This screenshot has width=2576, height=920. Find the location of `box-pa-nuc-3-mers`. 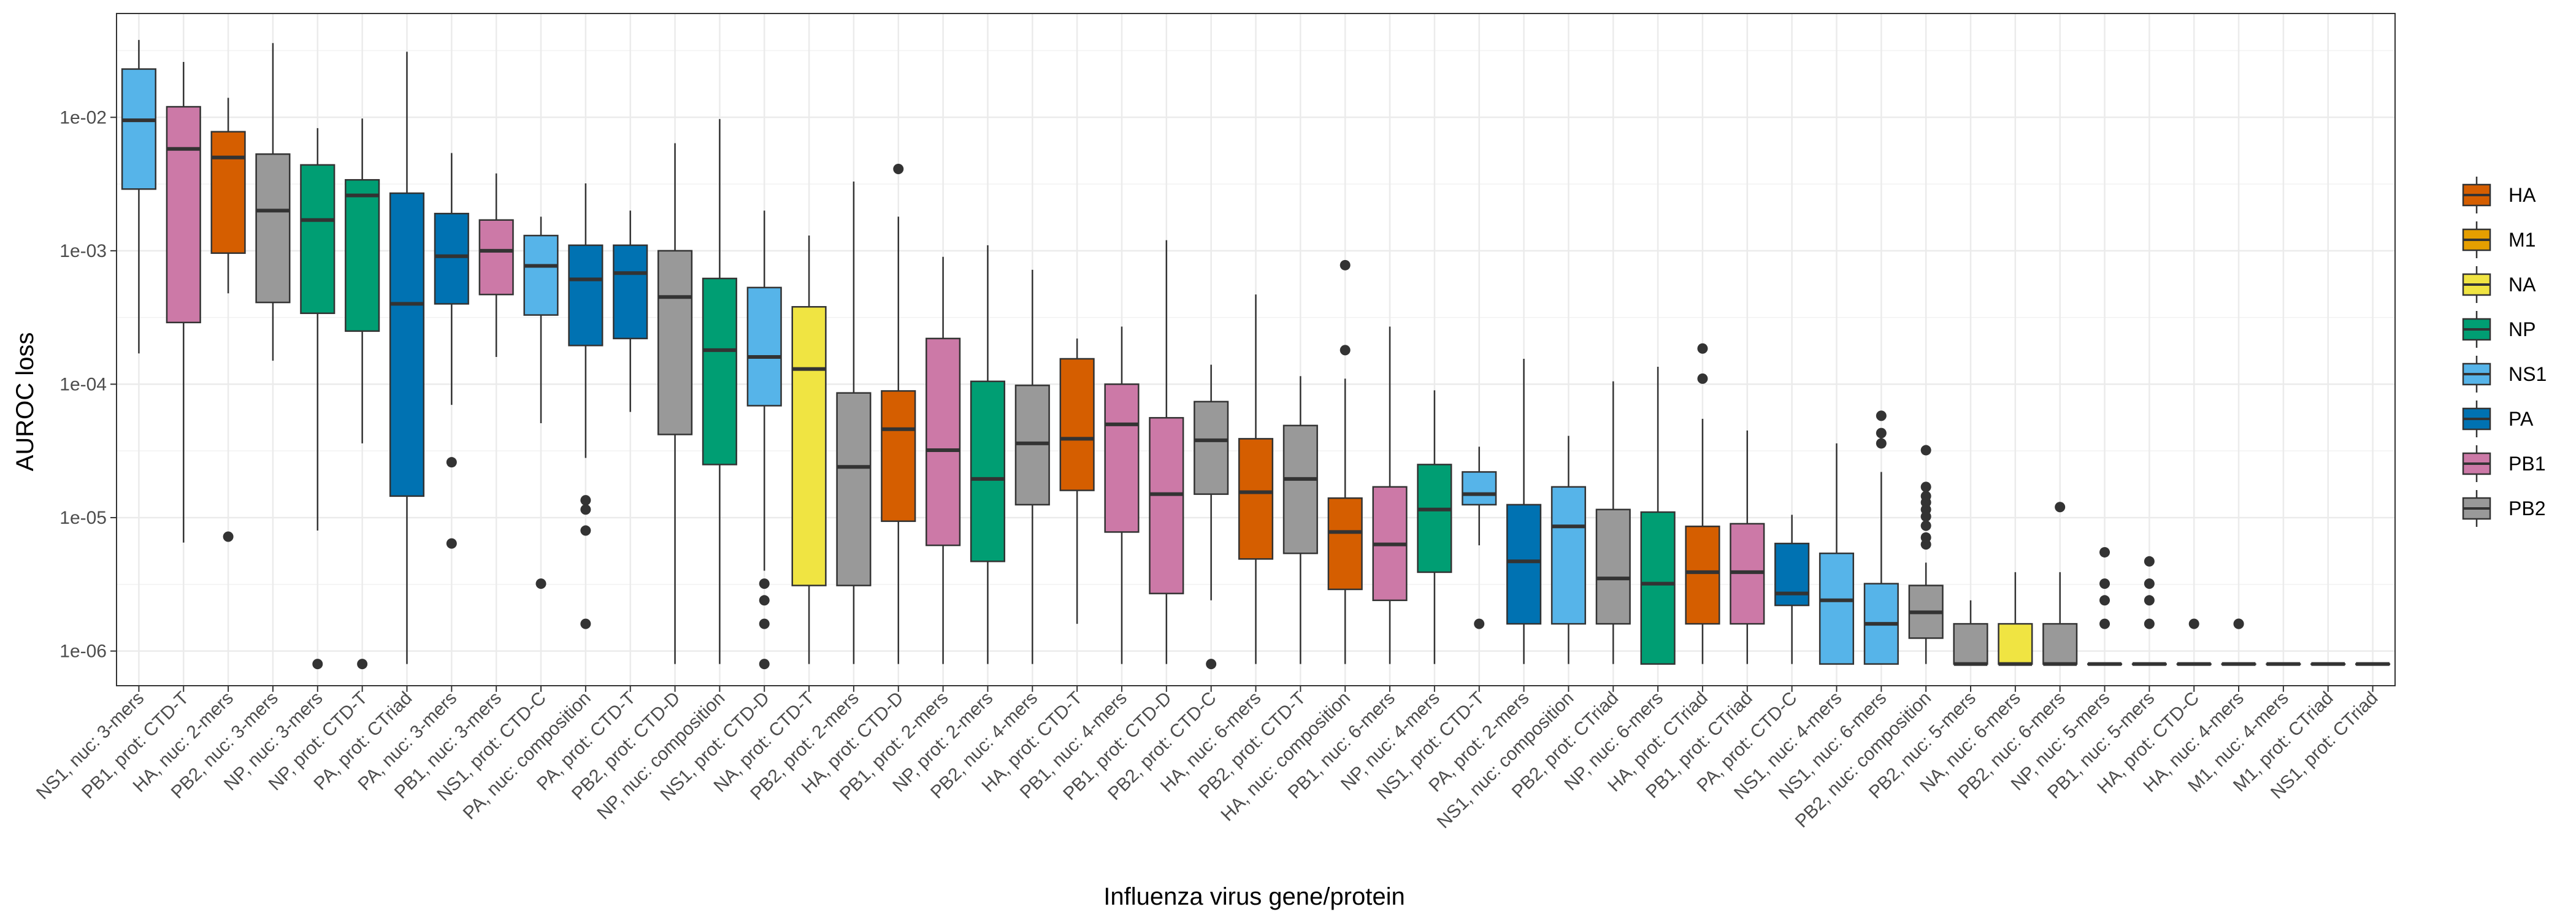

box-pa-nuc-3-mers is located at coordinates (451, 351).